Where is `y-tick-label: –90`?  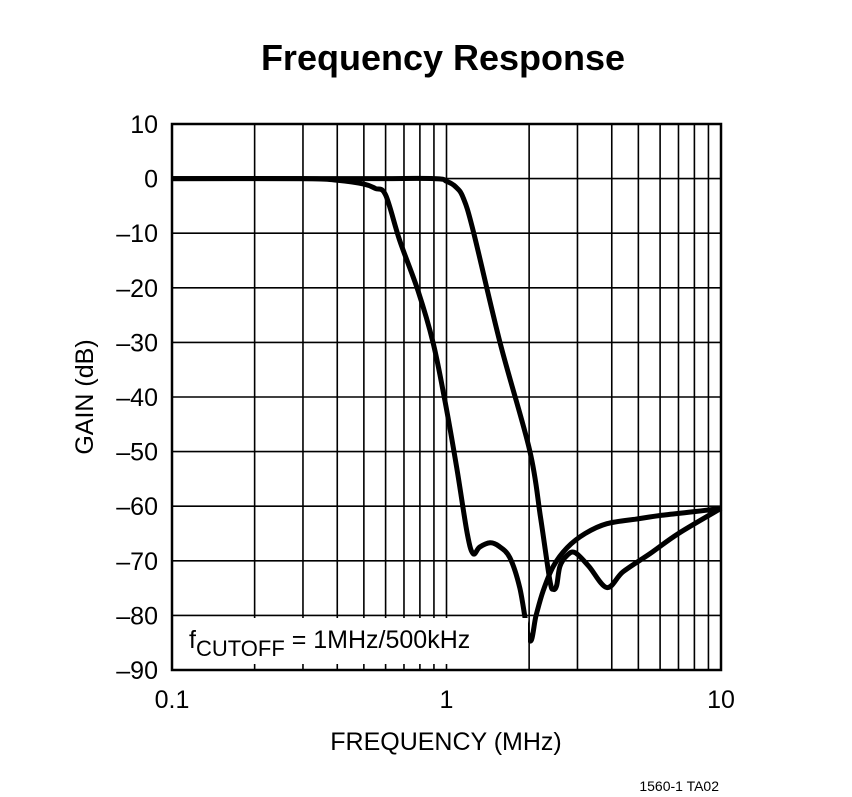 y-tick-label: –90 is located at coordinates (137, 671).